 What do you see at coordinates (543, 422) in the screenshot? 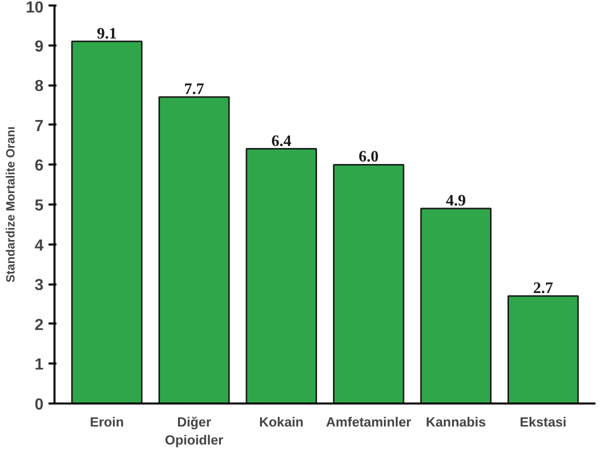
I see `x-tick-label: Ekstasi` at bounding box center [543, 422].